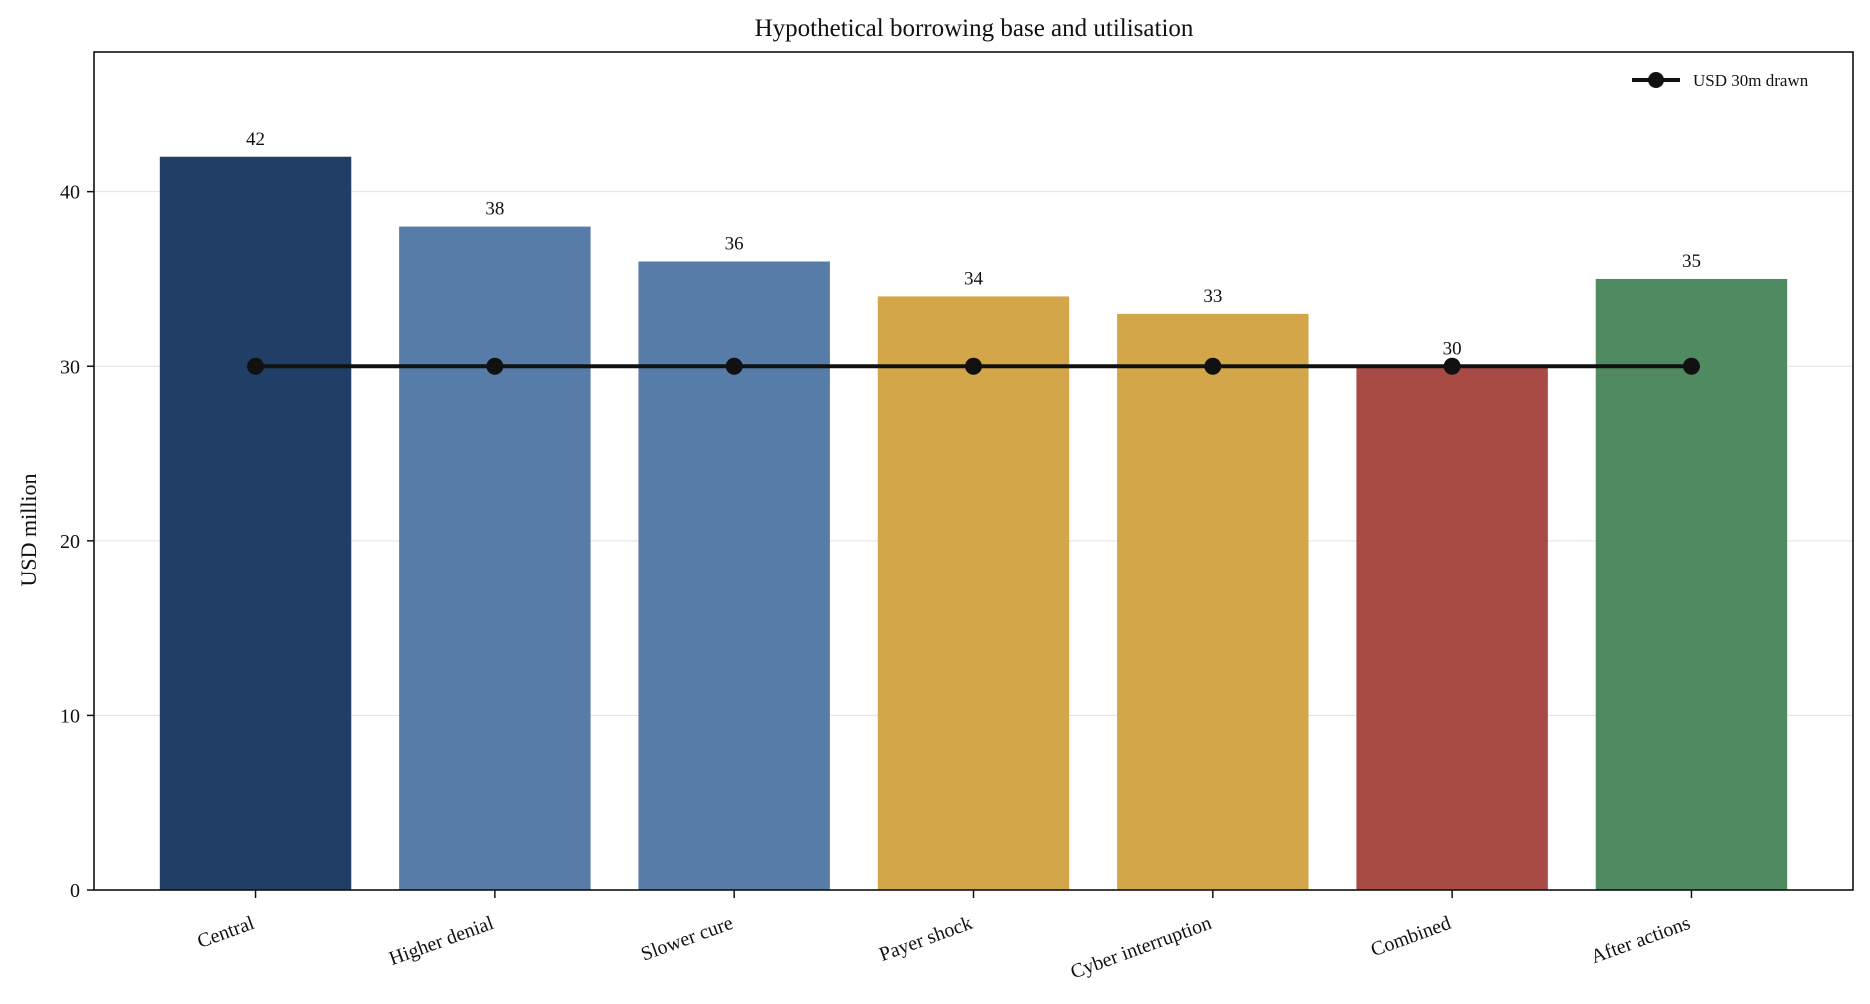  I want to click on bar-central, so click(255, 523).